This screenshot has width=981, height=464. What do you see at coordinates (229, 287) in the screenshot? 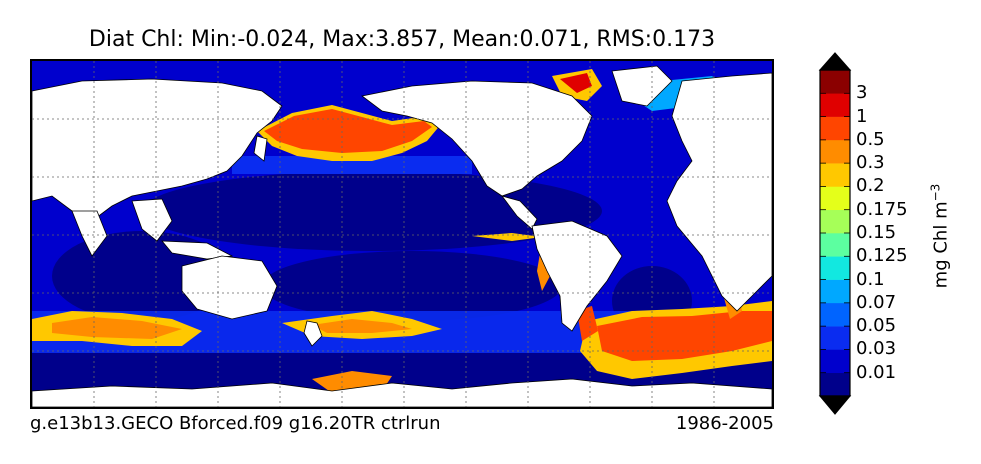
I see `land-australia` at bounding box center [229, 287].